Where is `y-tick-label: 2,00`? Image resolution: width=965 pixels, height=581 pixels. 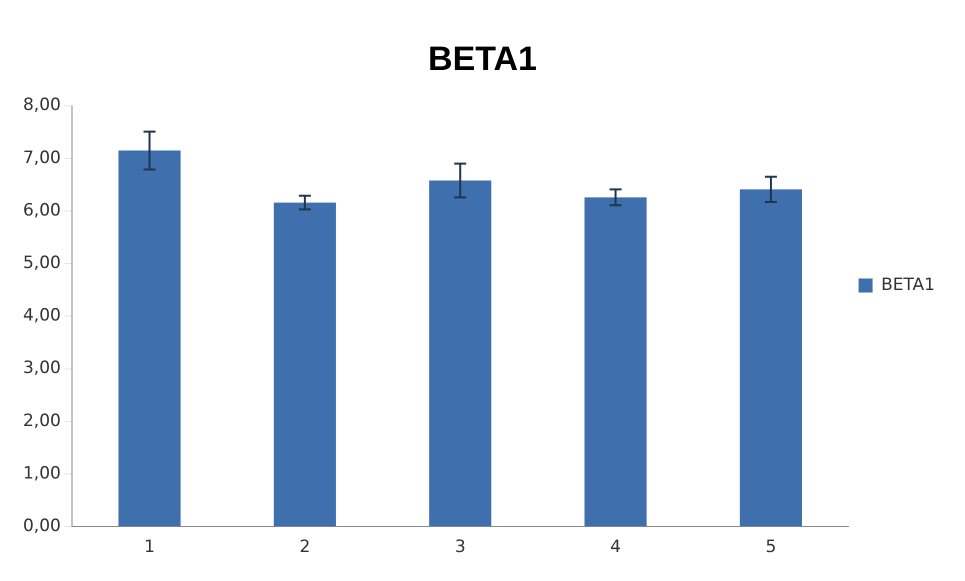
y-tick-label: 2,00 is located at coordinates (41, 420).